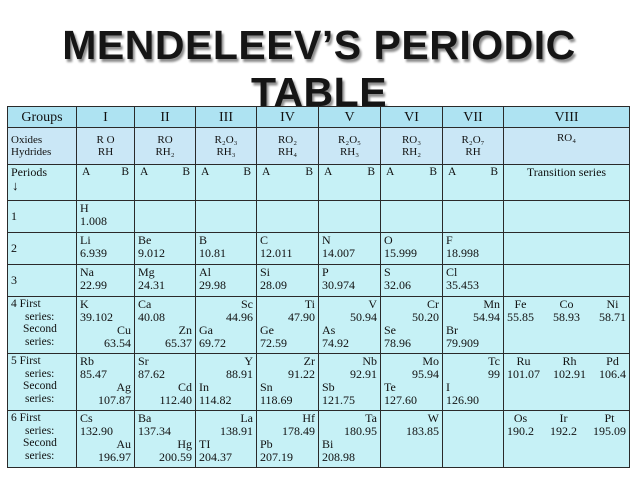  I want to click on period-number: 5, so click(14, 361).